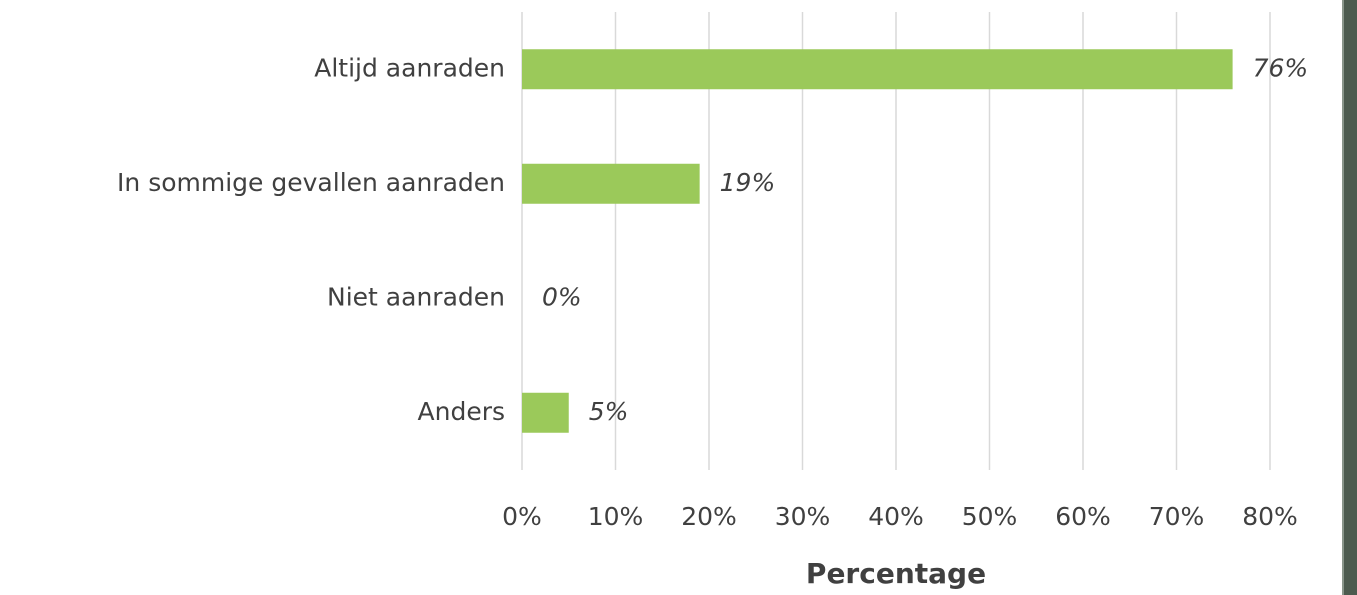 This screenshot has height=595, width=1357. I want to click on x-tick-label: 60%, so click(1083, 516).